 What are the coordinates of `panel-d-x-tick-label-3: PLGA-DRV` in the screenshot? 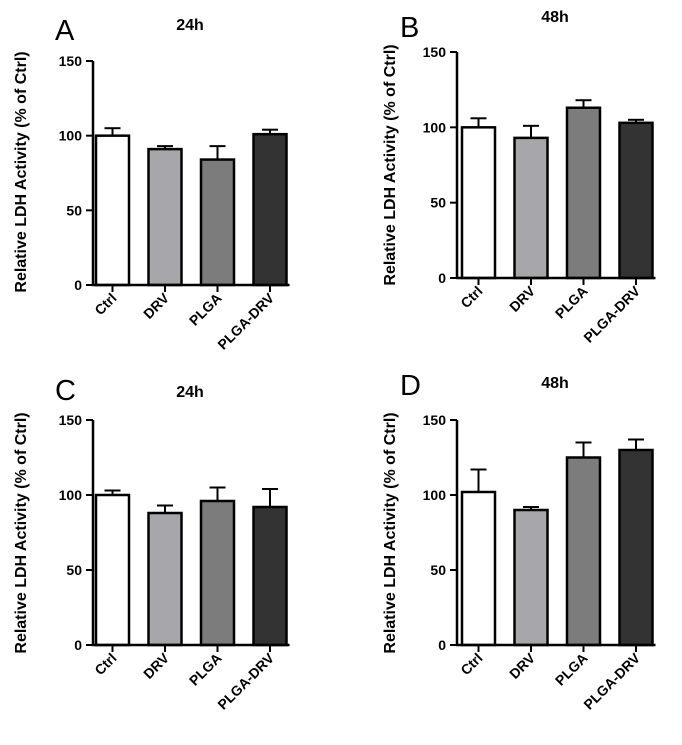 It's located at (611, 680).